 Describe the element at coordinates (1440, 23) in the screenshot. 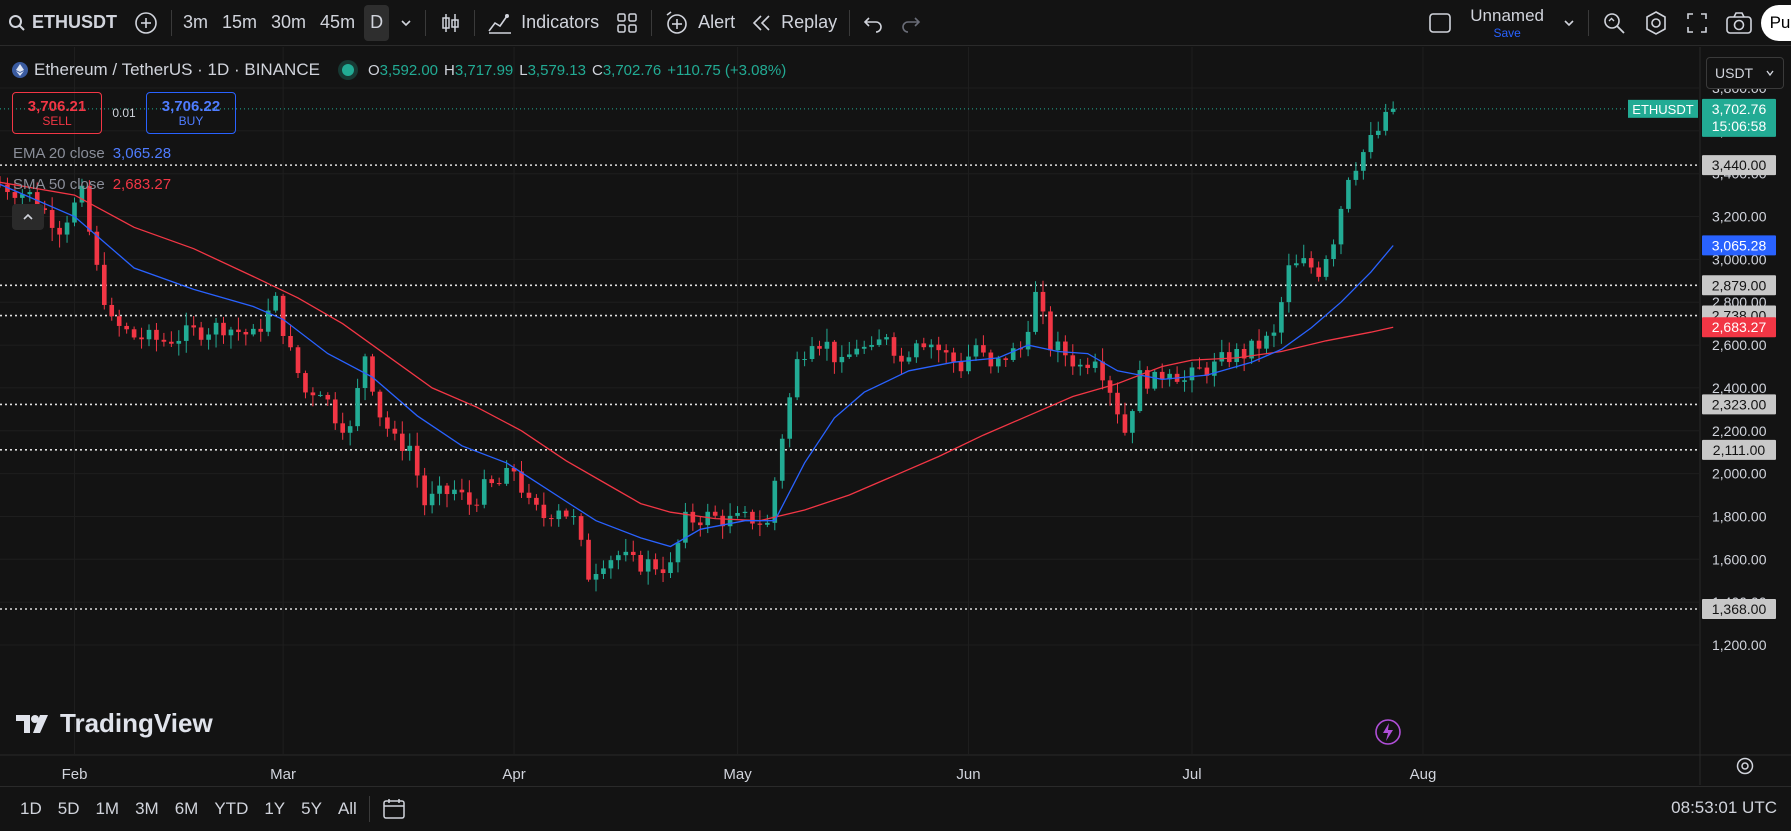

I see `layout-checkbox` at that location.